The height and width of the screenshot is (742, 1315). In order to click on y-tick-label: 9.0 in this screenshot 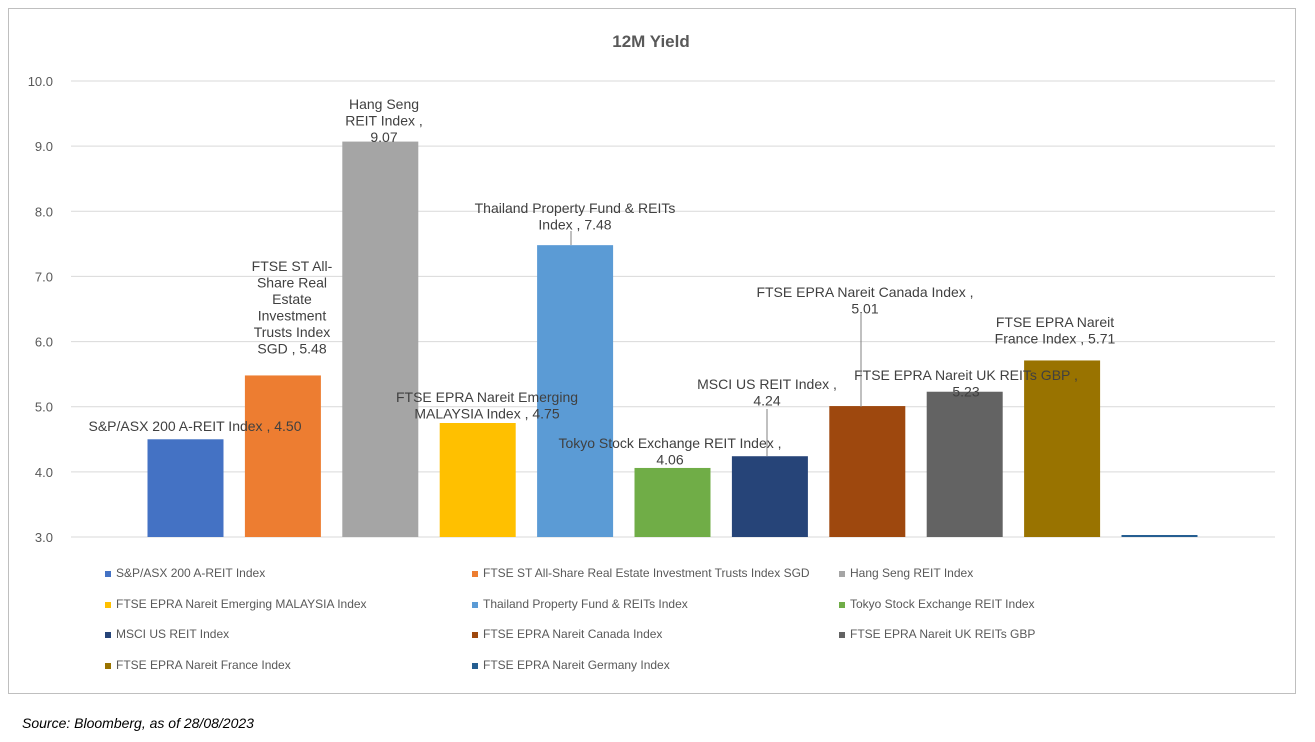, I will do `click(44, 146)`.